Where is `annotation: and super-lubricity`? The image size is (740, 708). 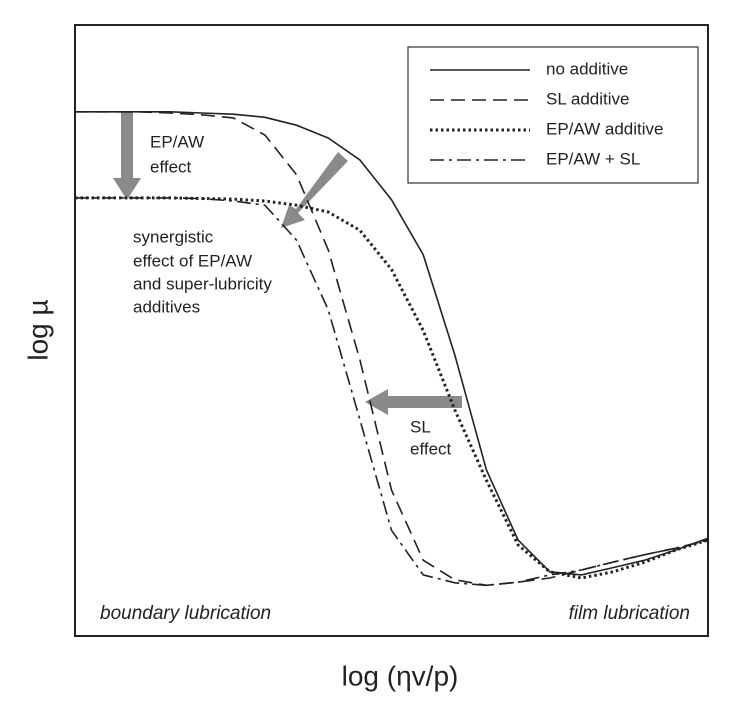 annotation: and super-lubricity is located at coordinates (202, 283).